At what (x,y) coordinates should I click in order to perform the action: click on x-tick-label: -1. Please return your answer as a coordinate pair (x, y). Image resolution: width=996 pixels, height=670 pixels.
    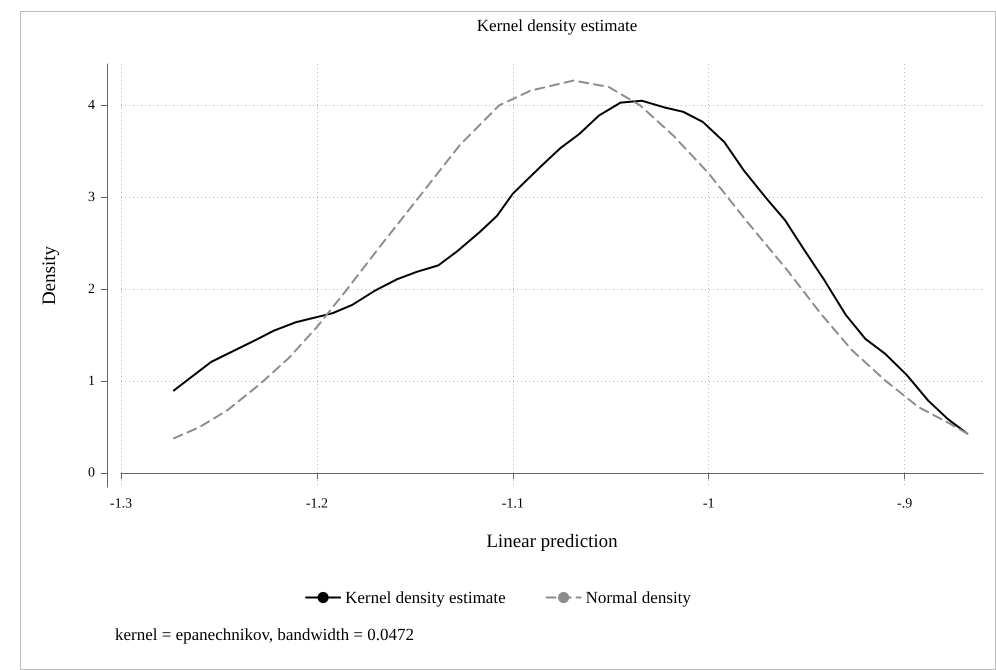
    Looking at the image, I should click on (708, 504).